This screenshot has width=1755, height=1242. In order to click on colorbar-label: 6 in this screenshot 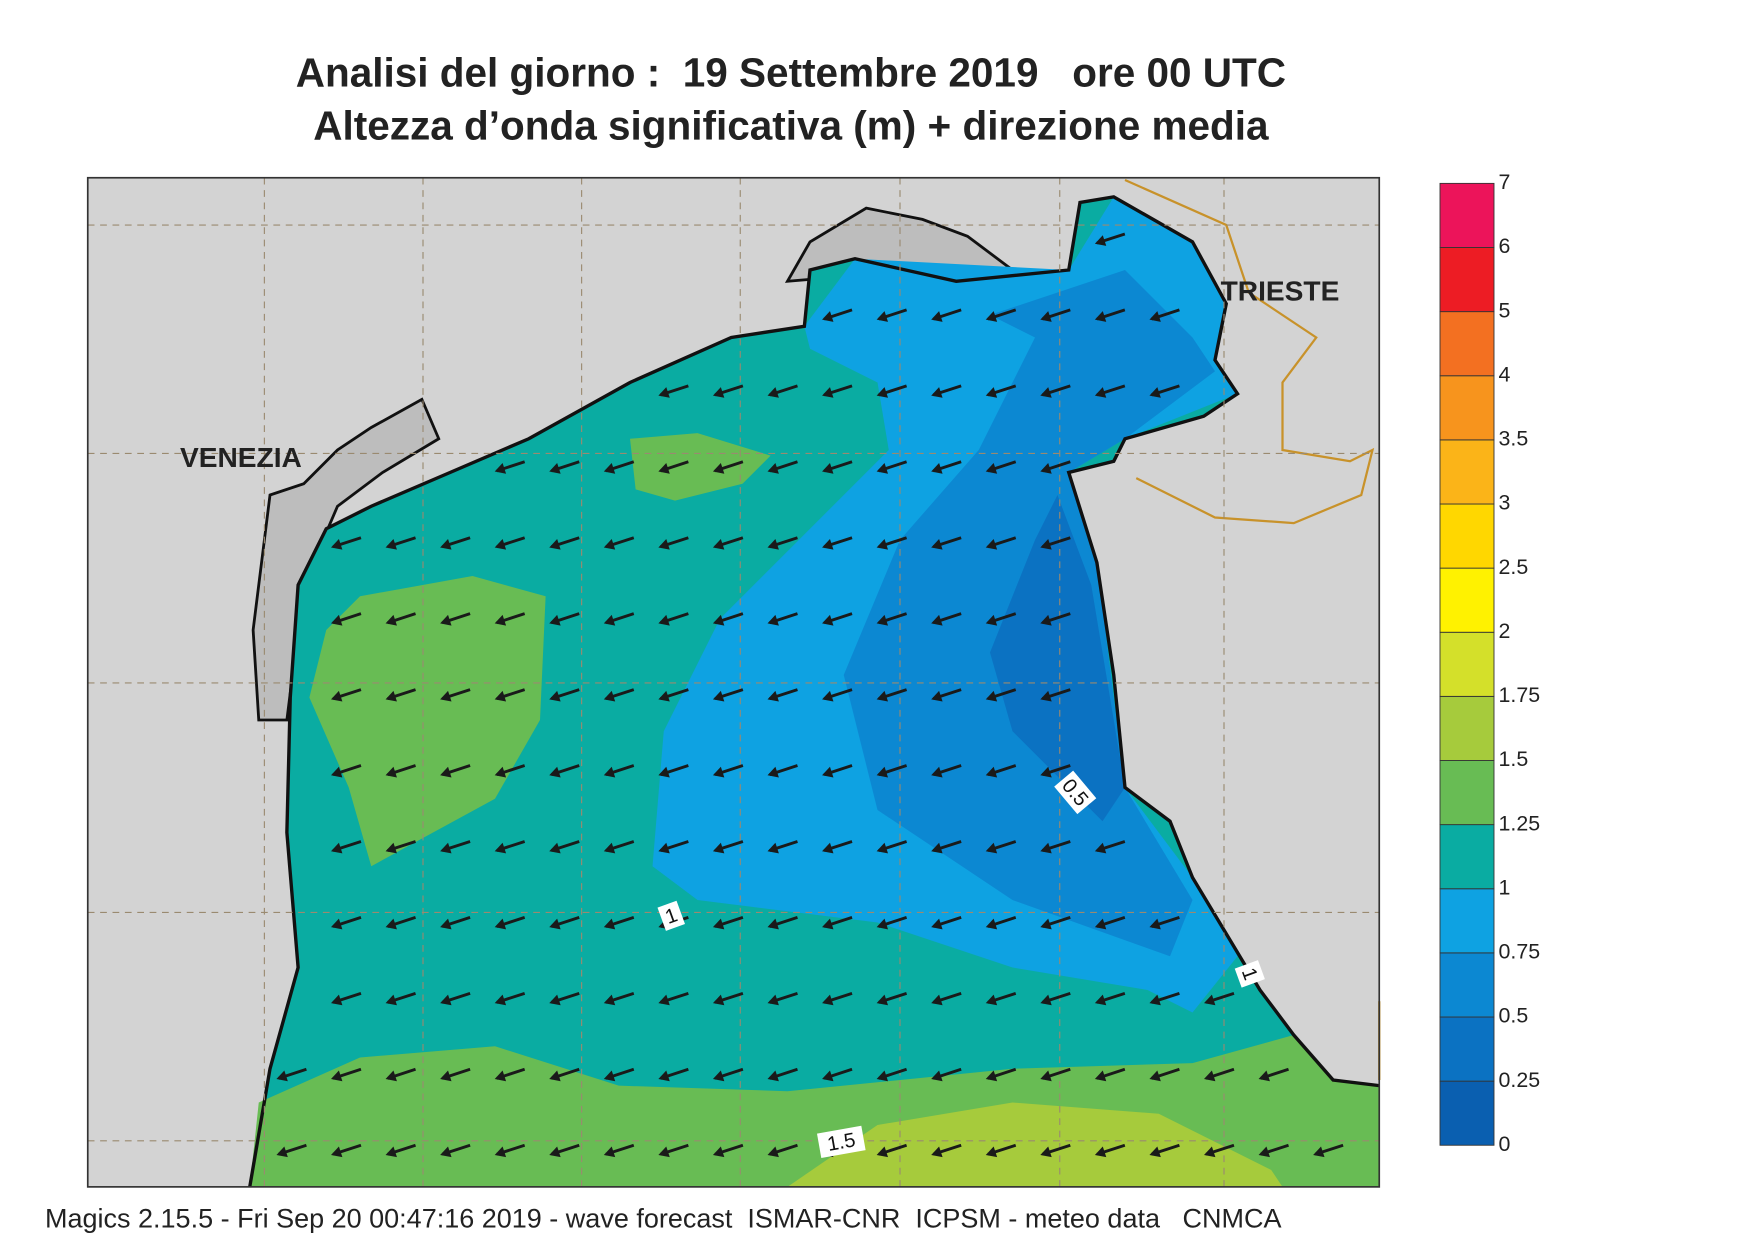, I will do `click(1505, 246)`.